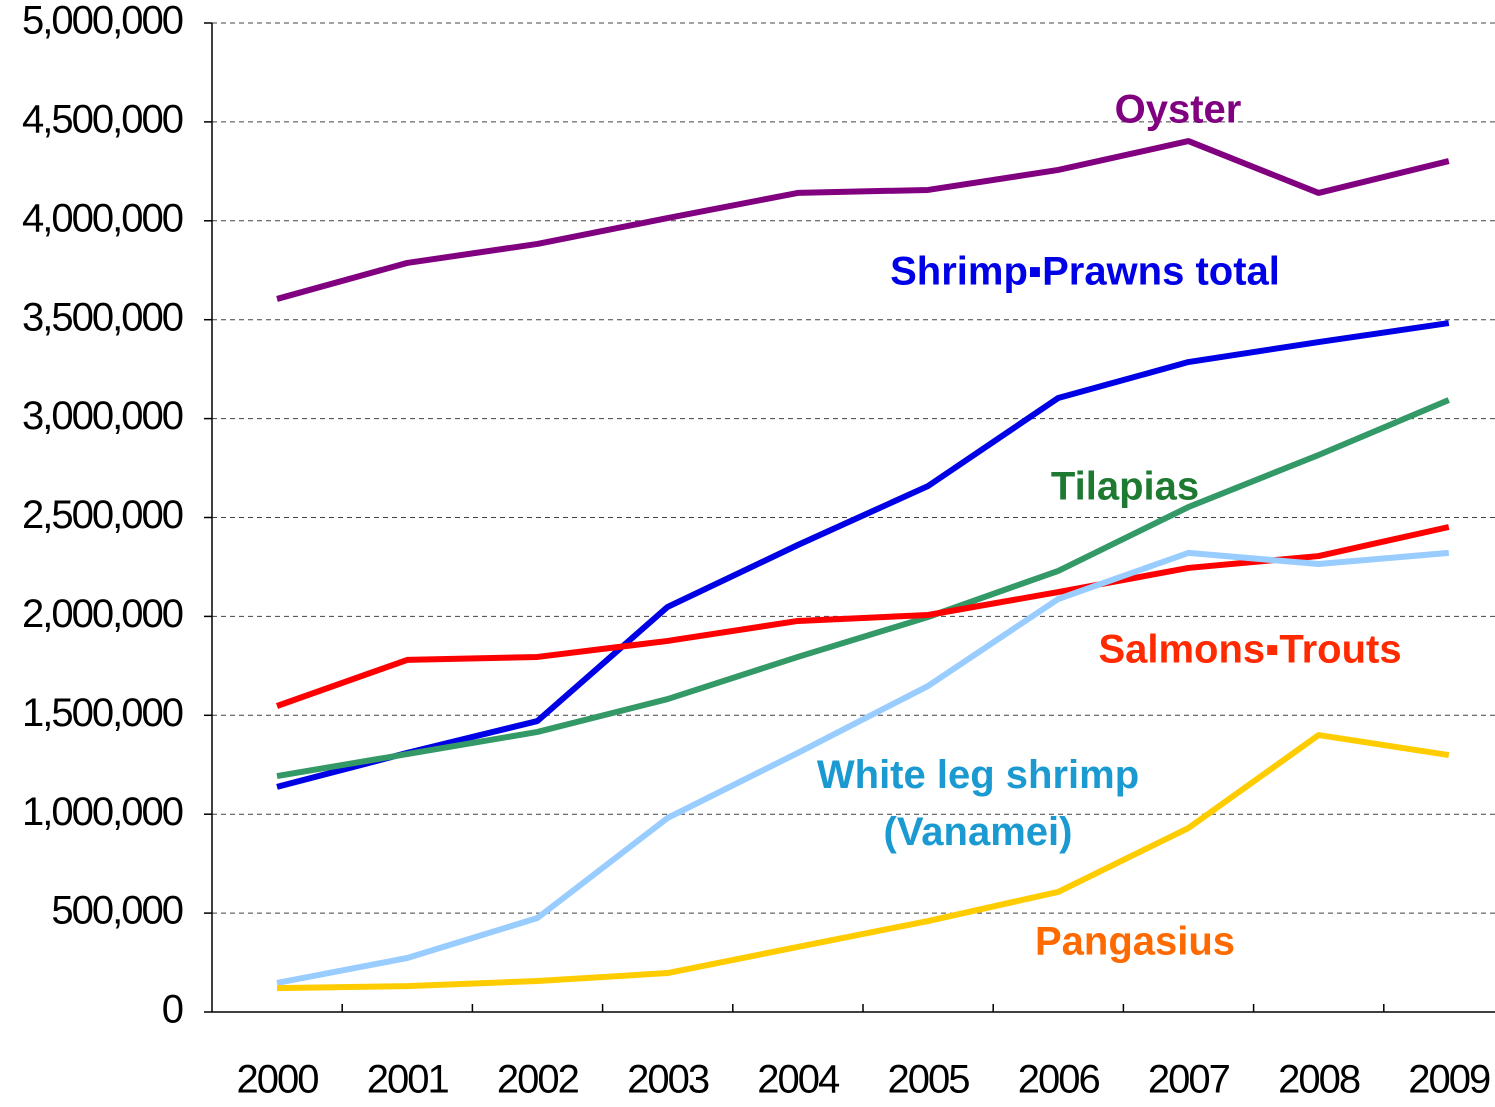 The image size is (1495, 1107). I want to click on x-tick-label: 2008, so click(1319, 1080).